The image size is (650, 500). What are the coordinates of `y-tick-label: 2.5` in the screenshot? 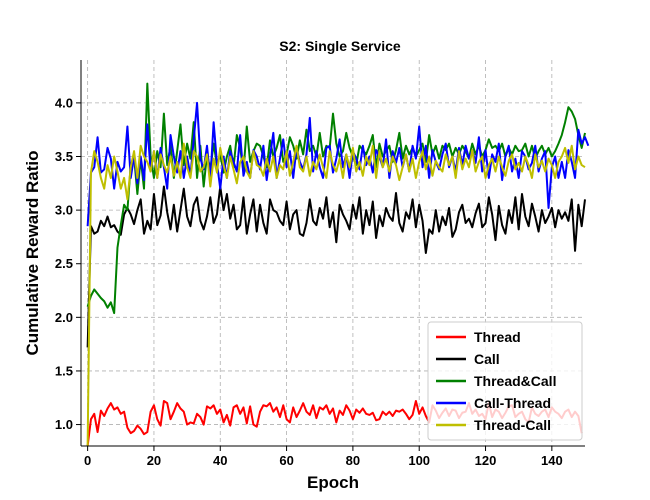 It's located at (64, 263).